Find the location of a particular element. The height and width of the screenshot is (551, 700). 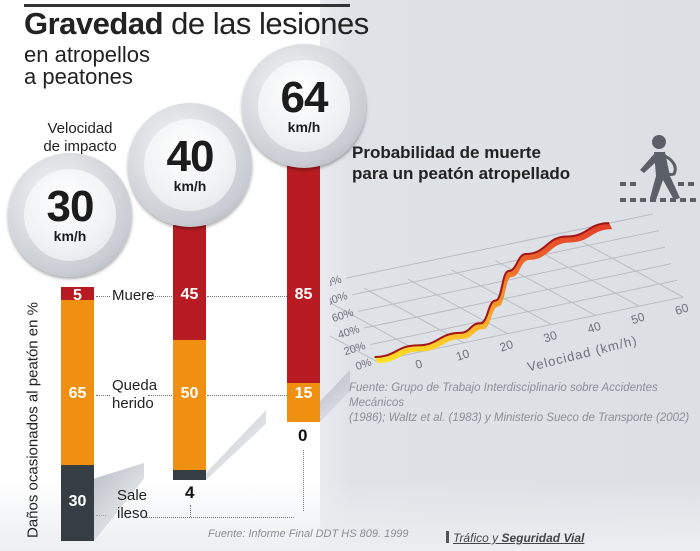

label-herido-line-1: Queda is located at coordinates (135, 385).